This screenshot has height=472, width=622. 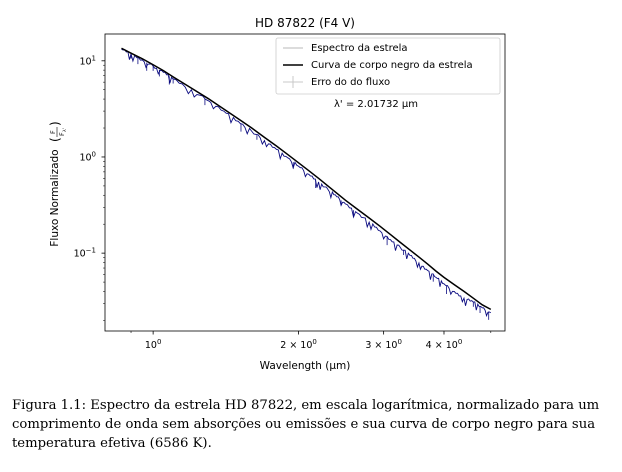 What do you see at coordinates (65, 130) in the screenshot?
I see `y-axis-label-fraction-den-sub: λ'` at bounding box center [65, 130].